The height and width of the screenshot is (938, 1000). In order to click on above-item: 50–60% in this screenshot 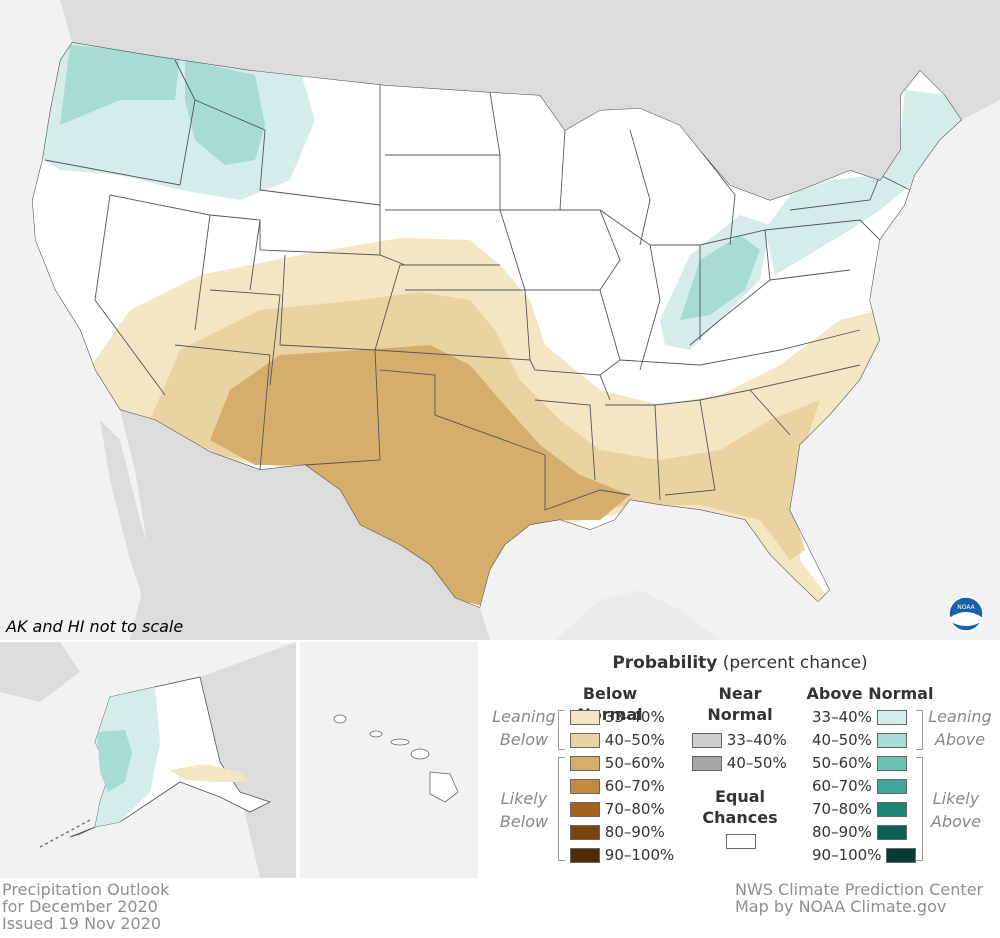, I will do `click(864, 763)`.